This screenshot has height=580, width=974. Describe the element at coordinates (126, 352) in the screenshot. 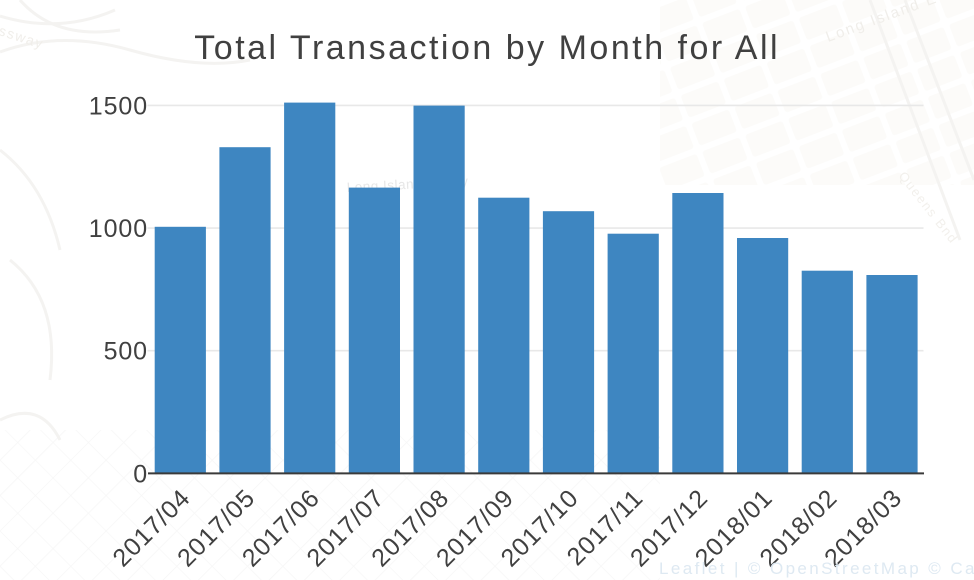

I see `svg-text: 500` at that location.